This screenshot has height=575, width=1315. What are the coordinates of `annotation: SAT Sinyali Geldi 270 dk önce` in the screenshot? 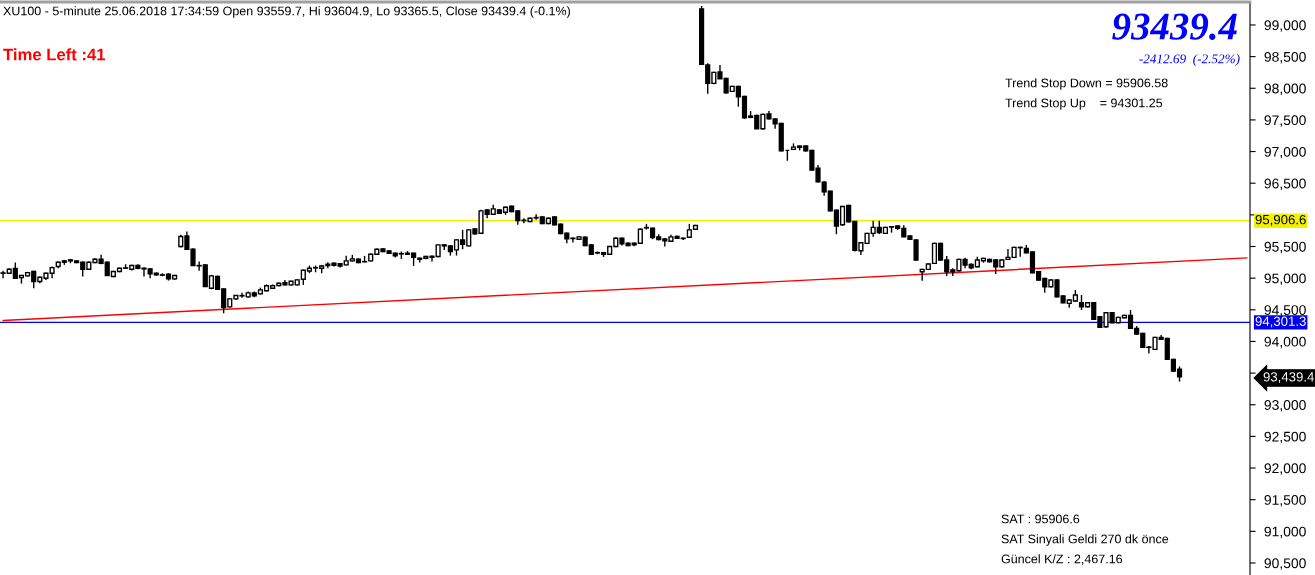 It's located at (1085, 540).